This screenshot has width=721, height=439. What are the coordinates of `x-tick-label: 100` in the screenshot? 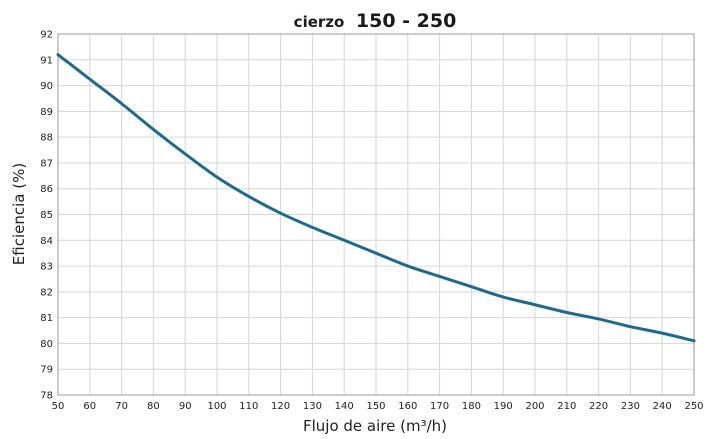 It's located at (216, 406).